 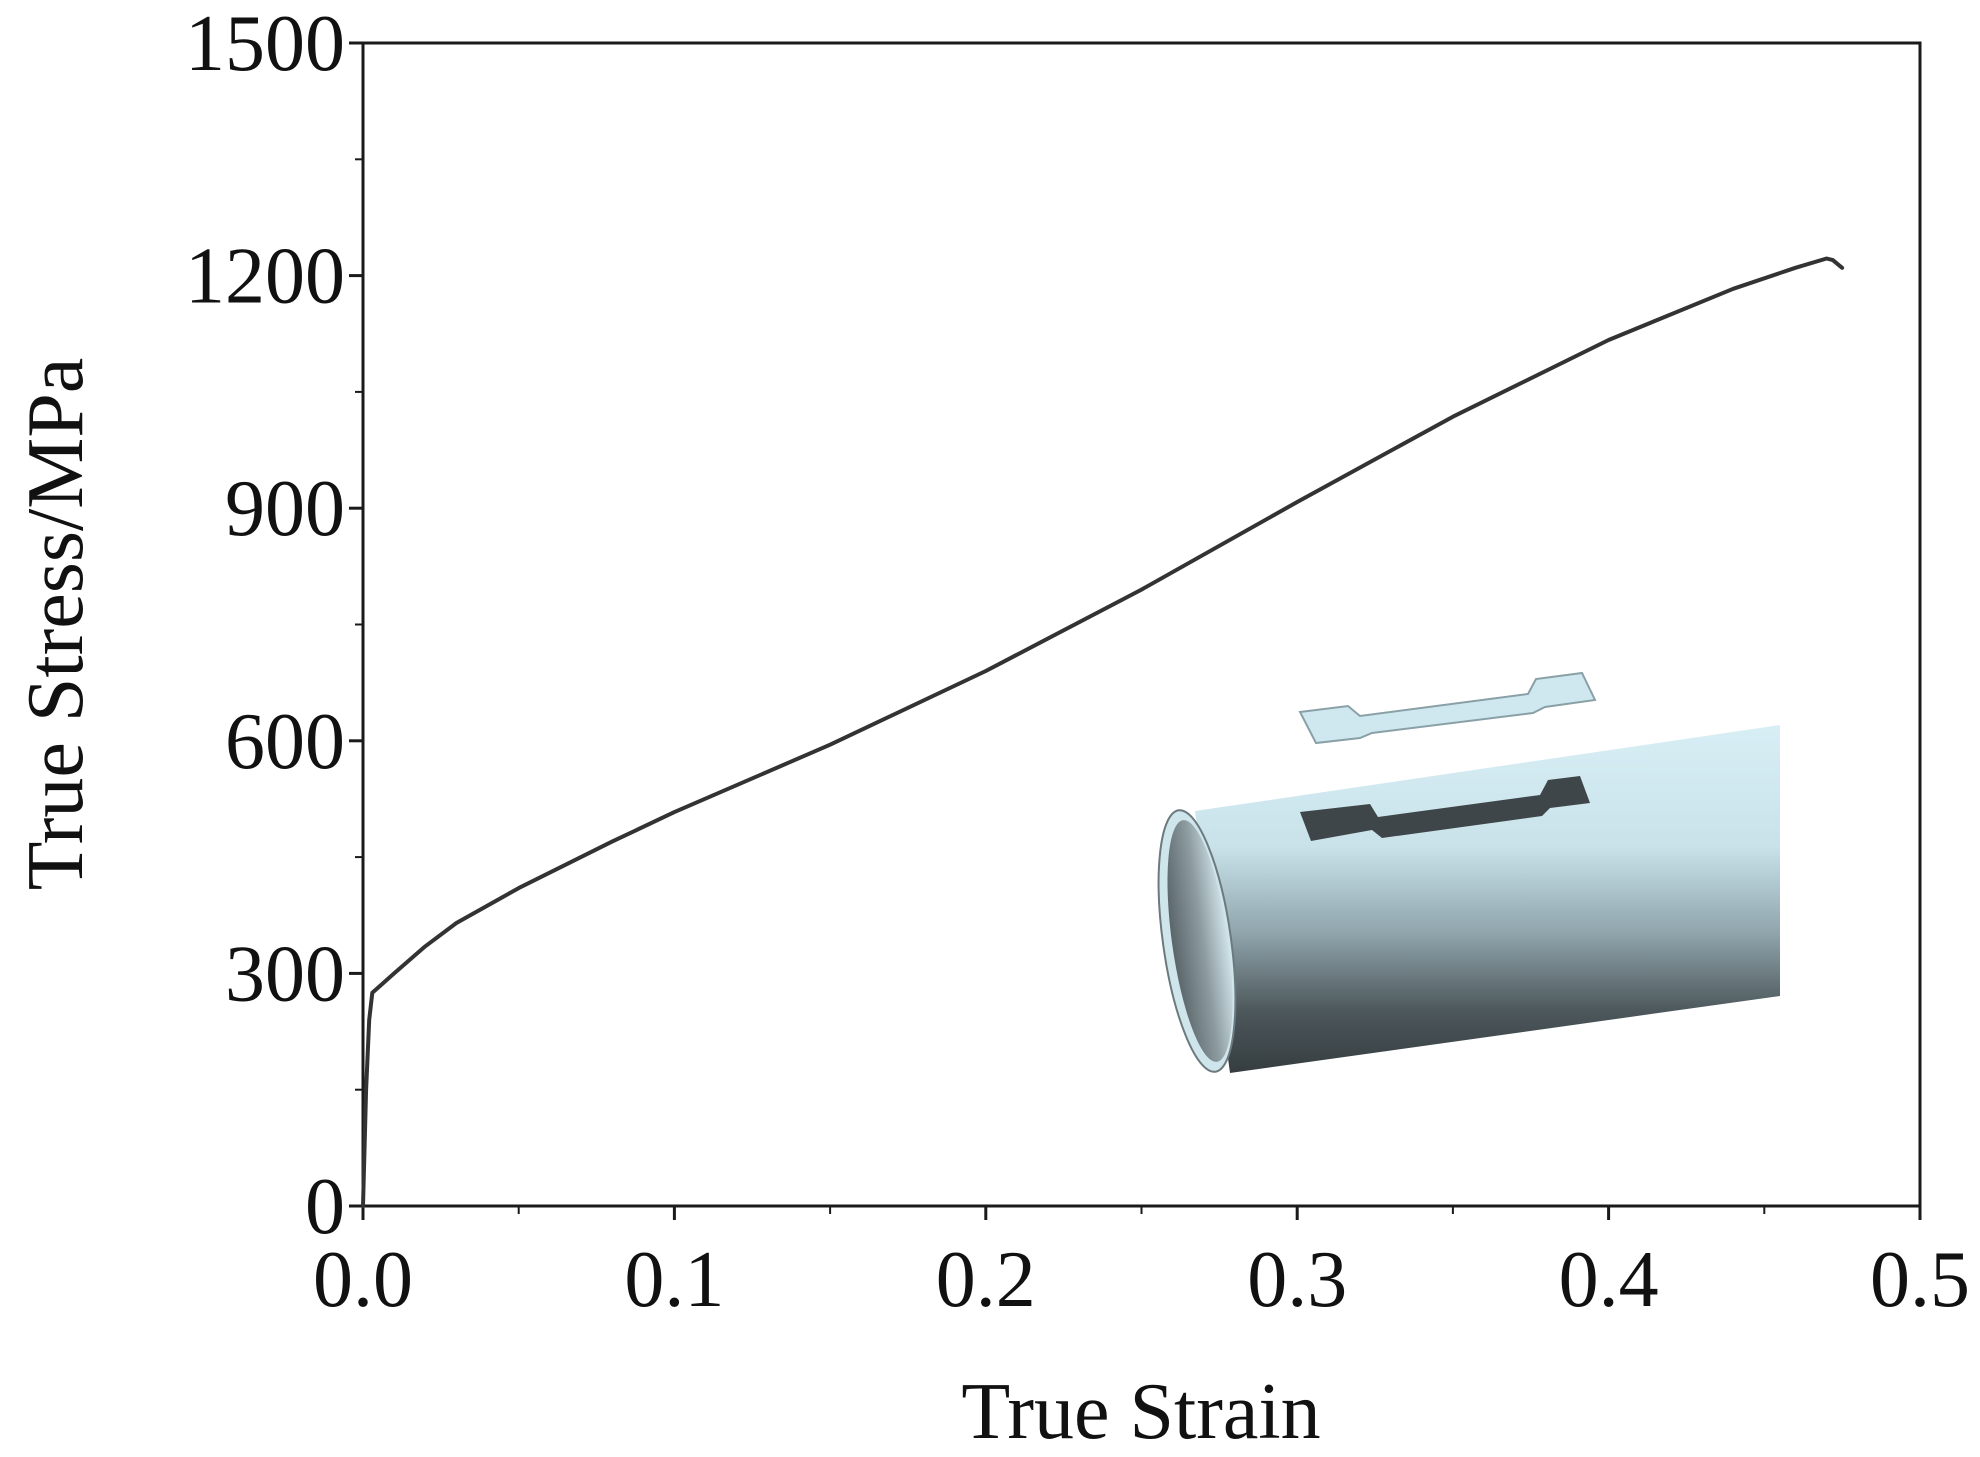 What do you see at coordinates (1141, 1280) in the screenshot?
I see `x-axis-tick-labels: 0.0 0.1 0.2 0.3 0.4 0.5` at bounding box center [1141, 1280].